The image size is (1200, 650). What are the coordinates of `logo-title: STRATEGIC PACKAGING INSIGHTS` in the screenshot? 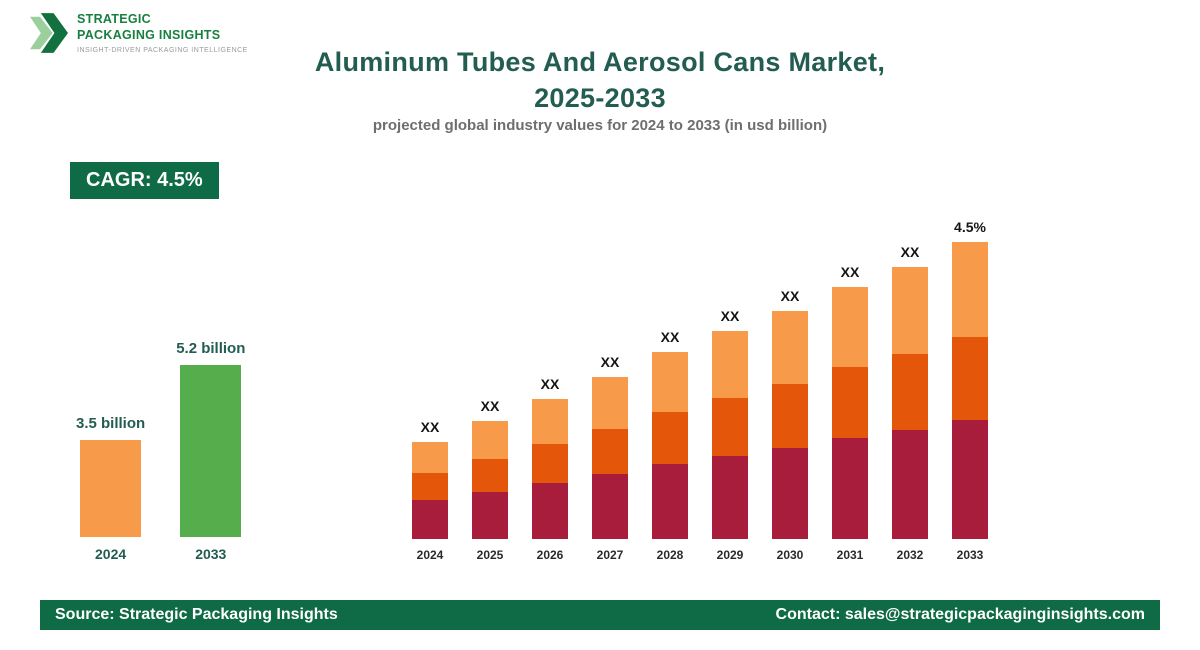 It's located at (162, 27).